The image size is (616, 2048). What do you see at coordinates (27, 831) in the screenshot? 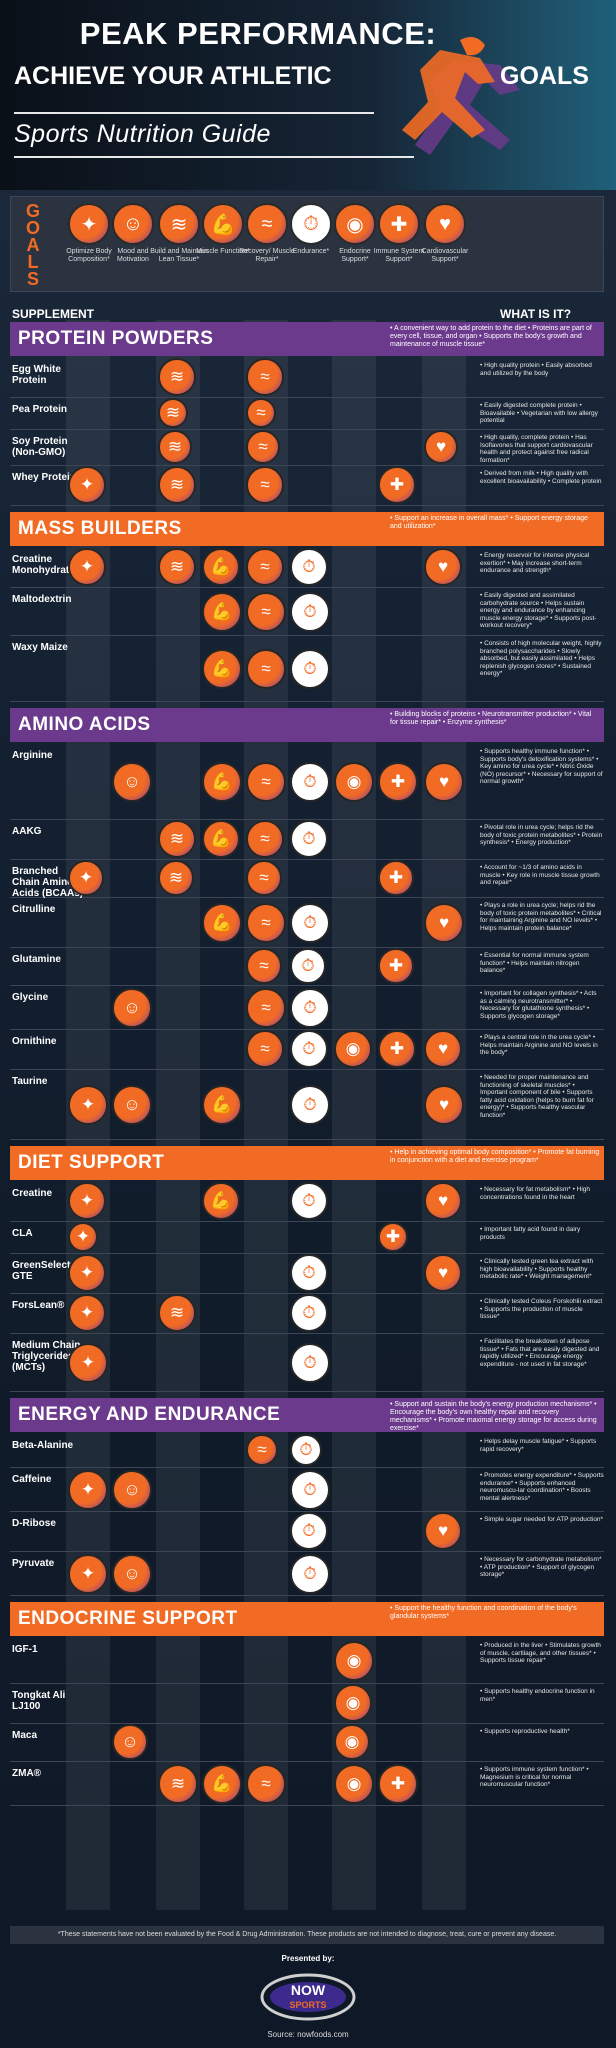
I see `supplement-name: AAKG` at bounding box center [27, 831].